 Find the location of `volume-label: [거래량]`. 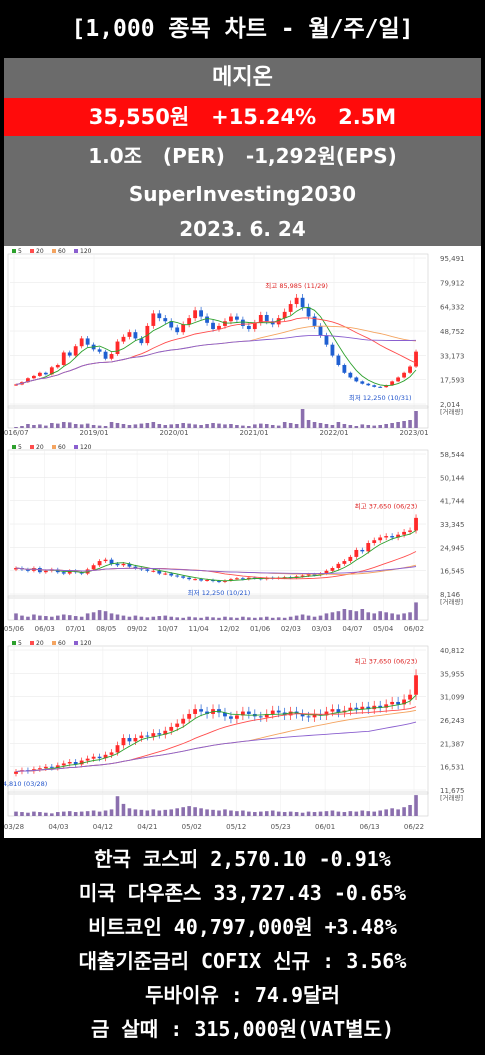

volume-label: [거래량] is located at coordinates (451, 411).